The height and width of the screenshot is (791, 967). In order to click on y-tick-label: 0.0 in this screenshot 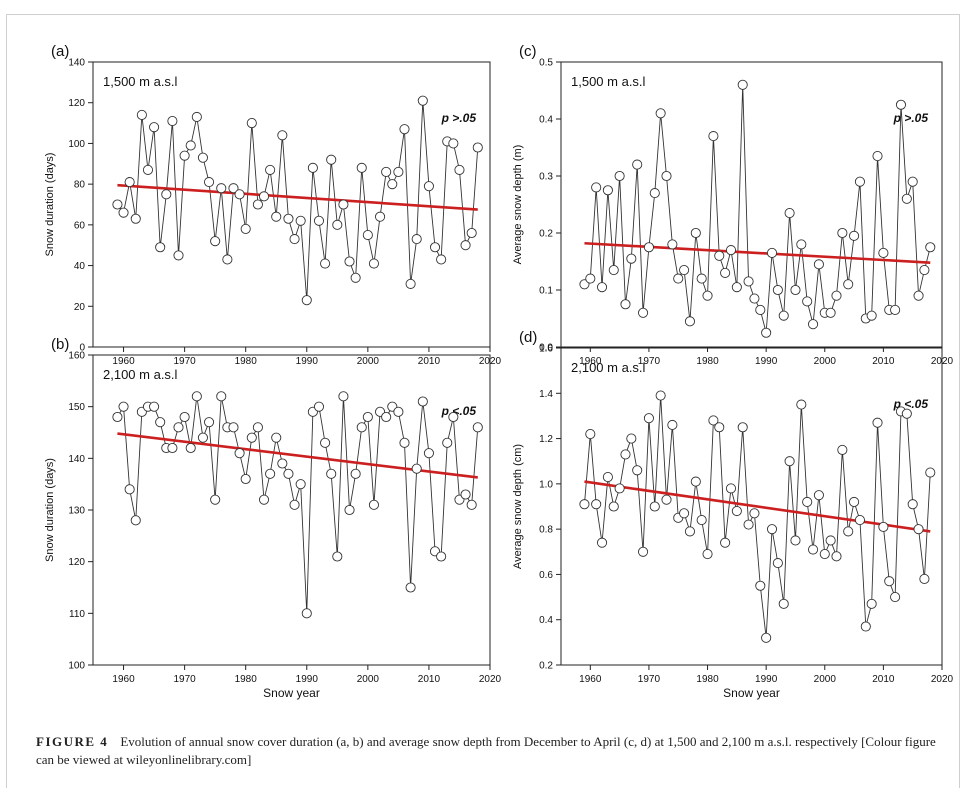, I will do `click(546, 348)`.